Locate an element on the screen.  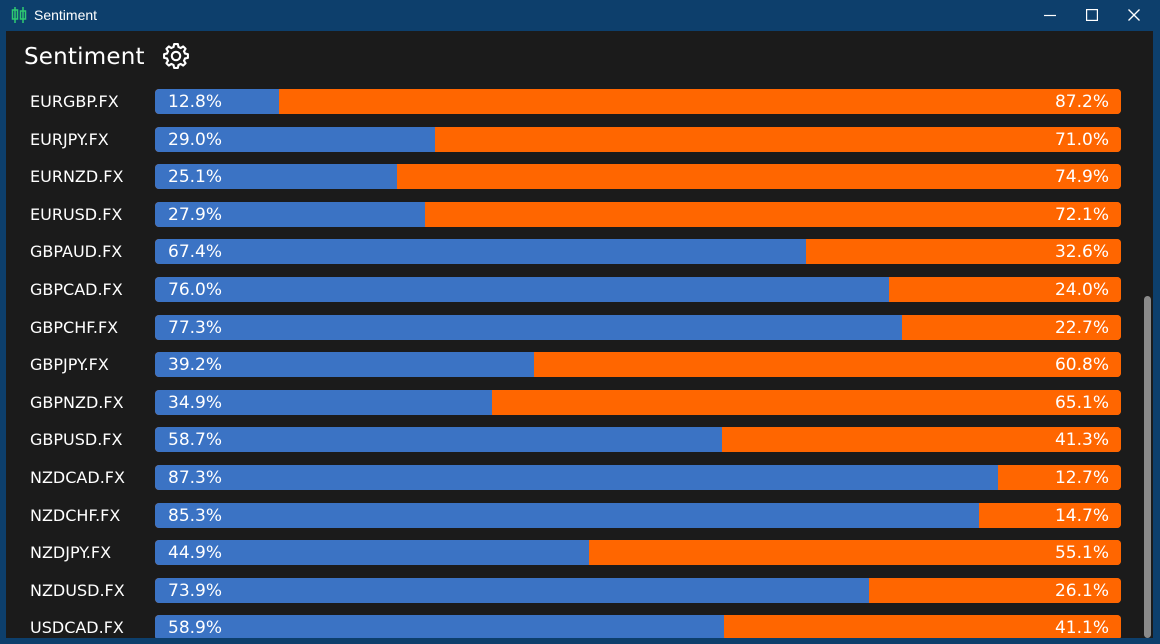
sentiment-bar: 77.3% 22.7% is located at coordinates (638, 327).